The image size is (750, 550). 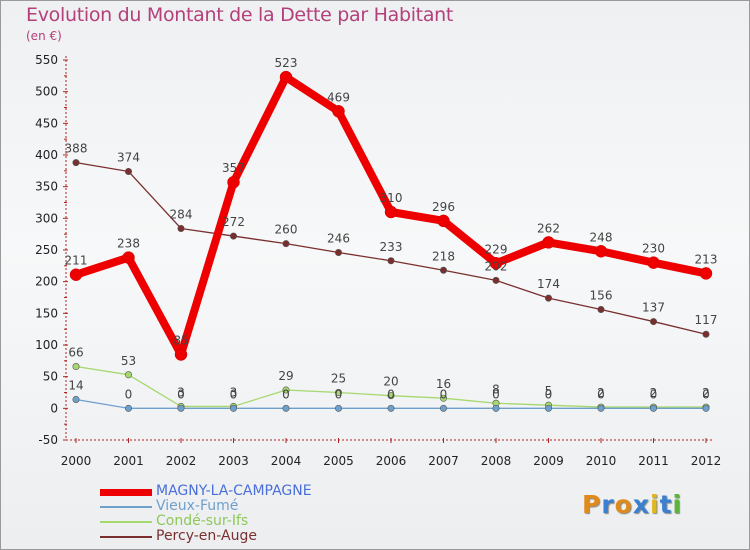 What do you see at coordinates (181, 214) in the screenshot?
I see `data-label: 284` at bounding box center [181, 214].